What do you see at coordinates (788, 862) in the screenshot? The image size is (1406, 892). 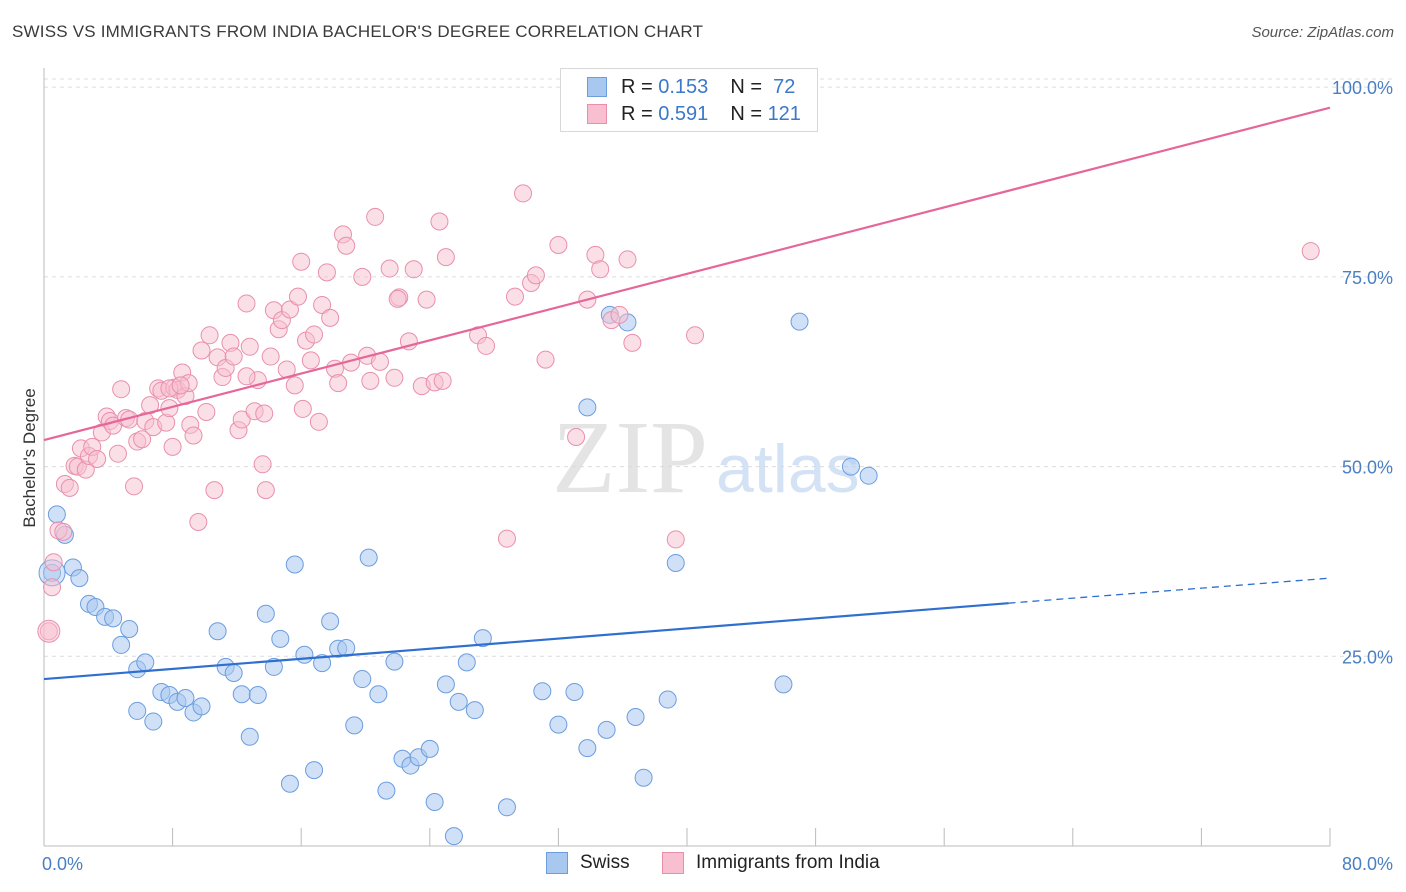 I see `legend-label-india: Immigrants from India` at bounding box center [788, 862].